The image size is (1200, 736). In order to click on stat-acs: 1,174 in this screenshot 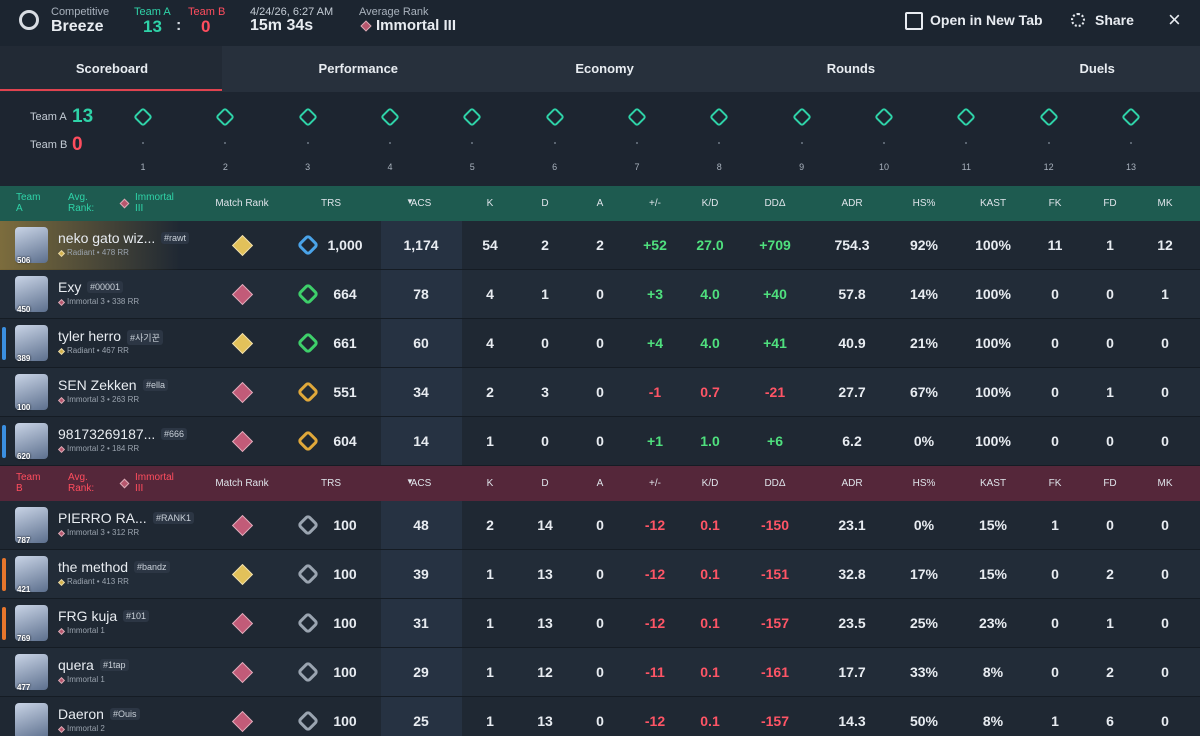, I will do `click(421, 245)`.